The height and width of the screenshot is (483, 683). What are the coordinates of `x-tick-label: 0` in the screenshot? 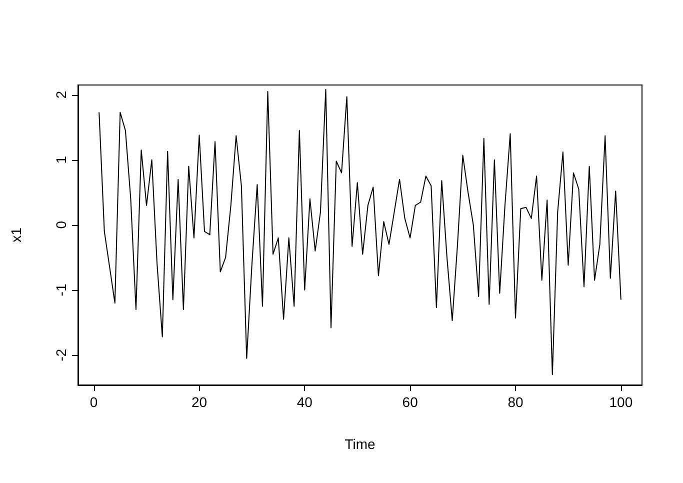 It's located at (94, 402).